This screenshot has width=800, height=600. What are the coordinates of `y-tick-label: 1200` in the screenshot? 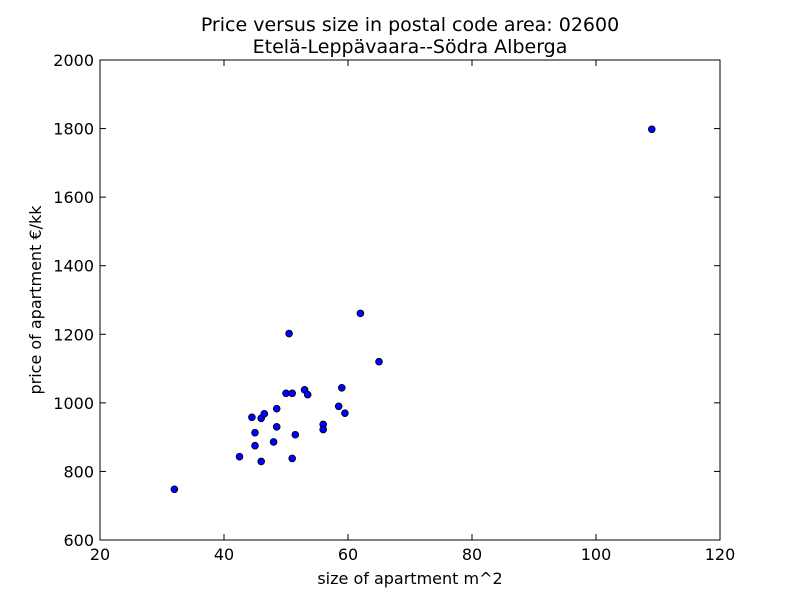 It's located at (73, 334).